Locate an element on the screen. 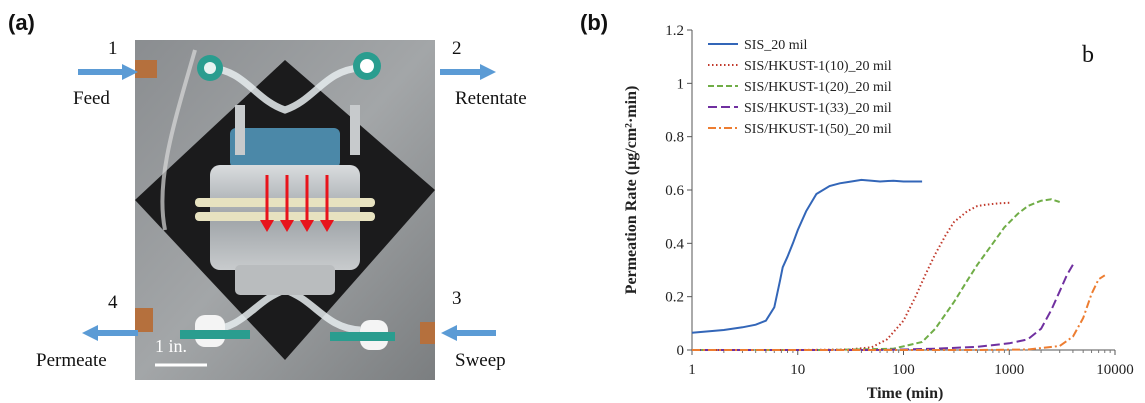 The height and width of the screenshot is (403, 1145). x-tick-label: 1 is located at coordinates (692, 370).